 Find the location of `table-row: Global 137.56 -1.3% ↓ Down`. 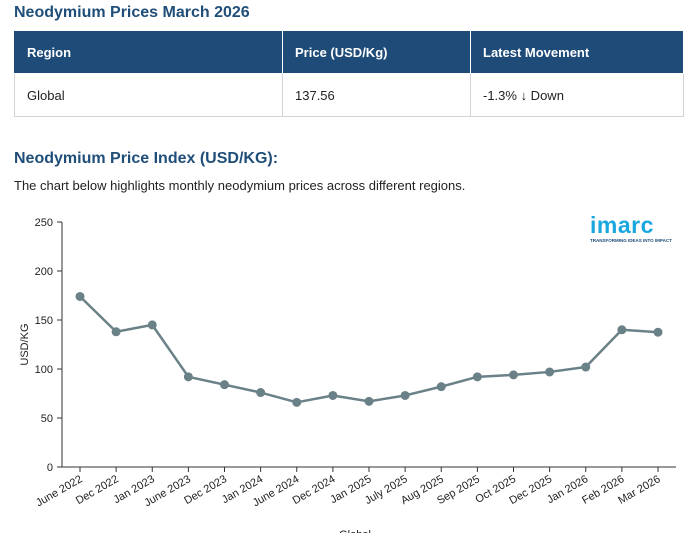

table-row: Global 137.56 -1.3% ↓ Down is located at coordinates (349, 95).